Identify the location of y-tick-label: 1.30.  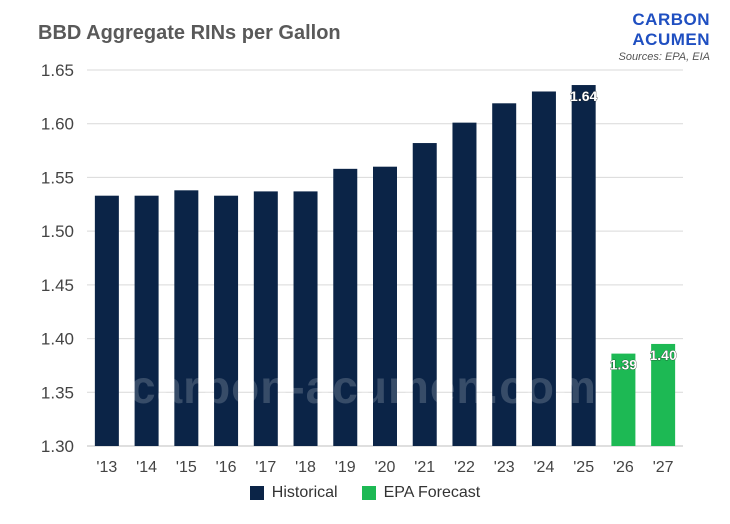
(57, 446).